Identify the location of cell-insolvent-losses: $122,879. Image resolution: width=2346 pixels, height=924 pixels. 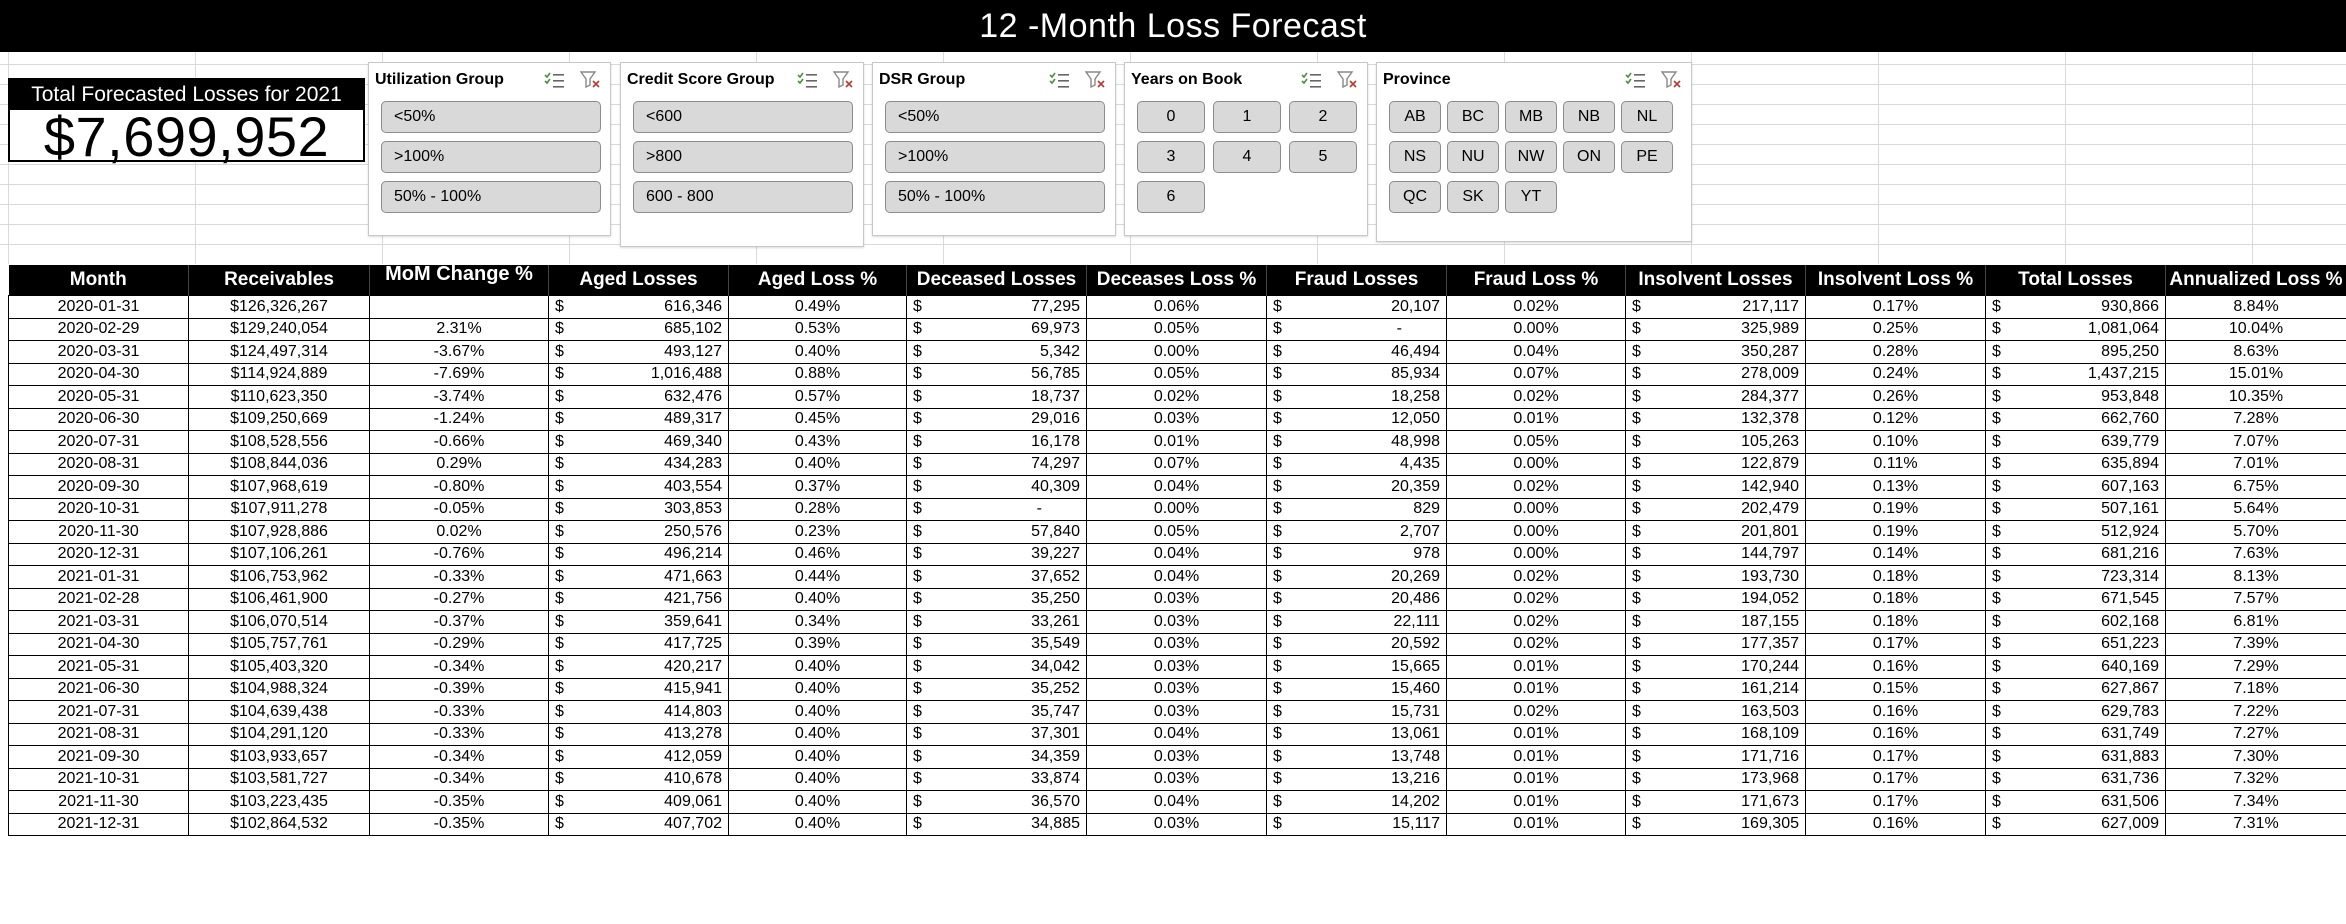
(1715, 464).